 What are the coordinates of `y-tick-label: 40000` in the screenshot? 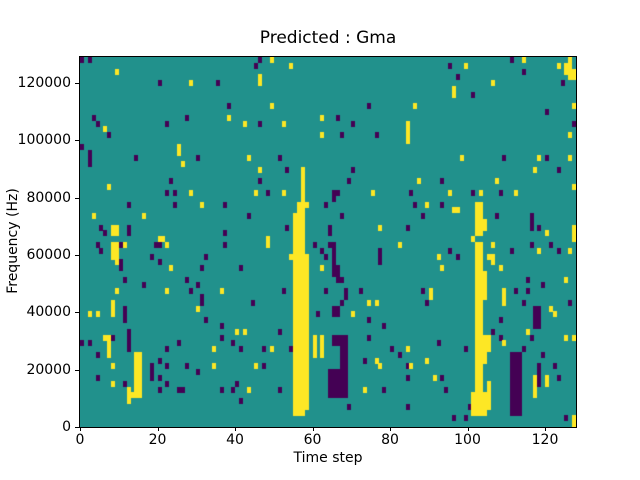 It's located at (48, 312).